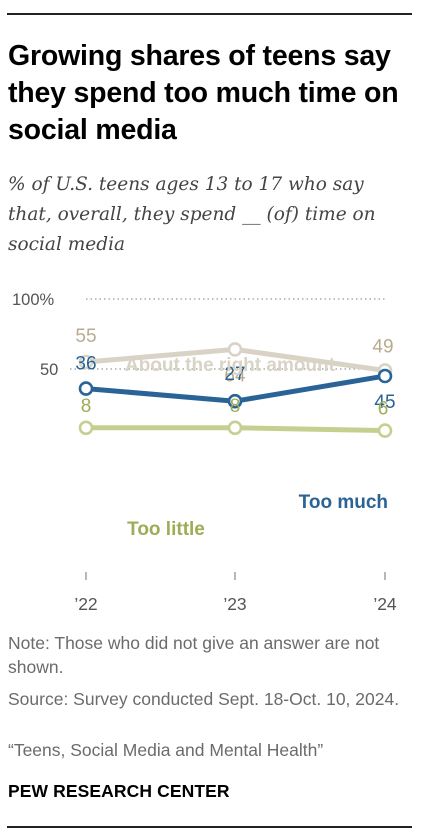 This screenshot has height=838, width=422. What do you see at coordinates (85, 604) in the screenshot?
I see `x-tick-label: ’22` at bounding box center [85, 604].